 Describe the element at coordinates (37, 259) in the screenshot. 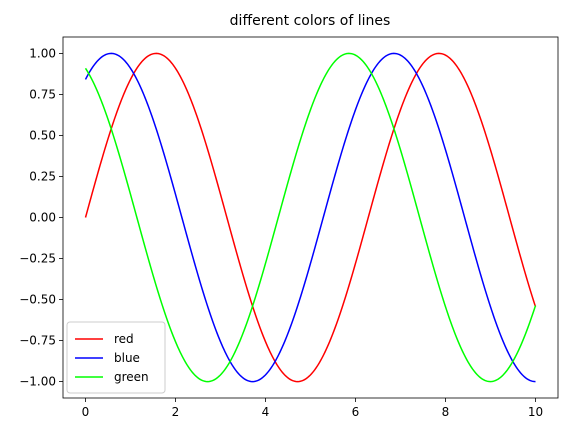

I see `y-tick-label: −0.25` at that location.